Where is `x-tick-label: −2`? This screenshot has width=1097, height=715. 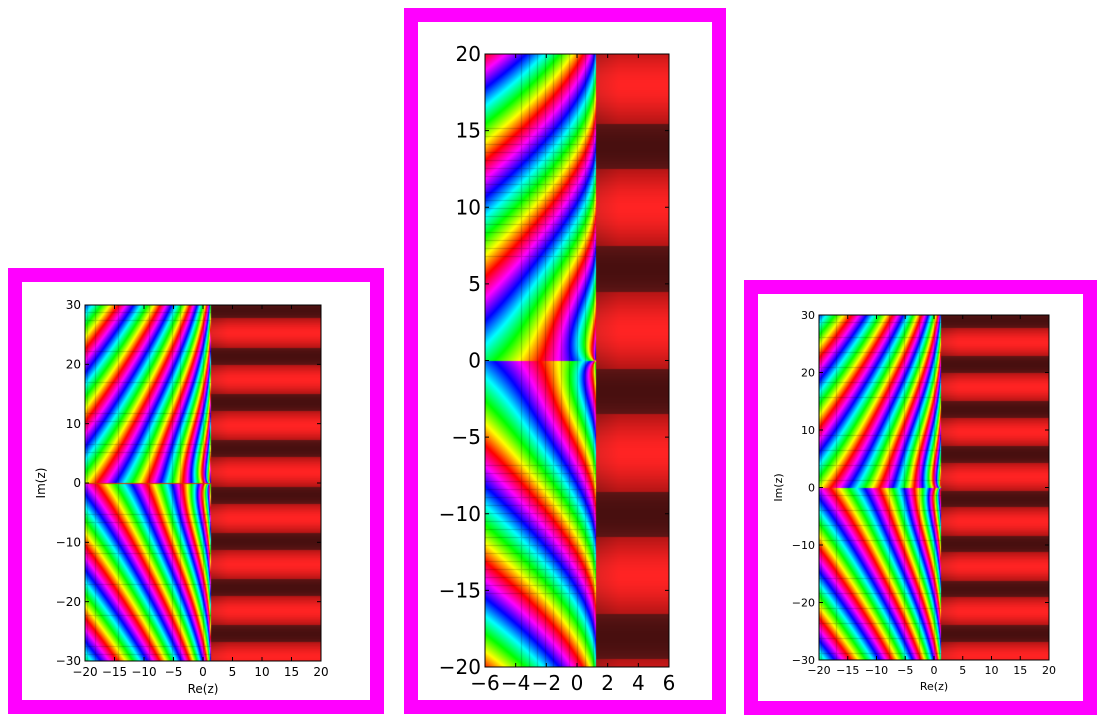
x-tick-label: −2 is located at coordinates (546, 683).